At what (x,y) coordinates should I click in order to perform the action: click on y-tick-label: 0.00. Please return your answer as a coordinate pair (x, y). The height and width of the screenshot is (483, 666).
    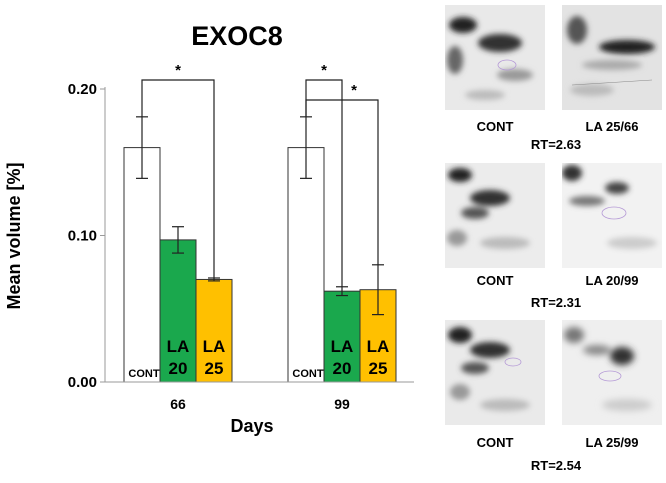
    Looking at the image, I should click on (82, 382).